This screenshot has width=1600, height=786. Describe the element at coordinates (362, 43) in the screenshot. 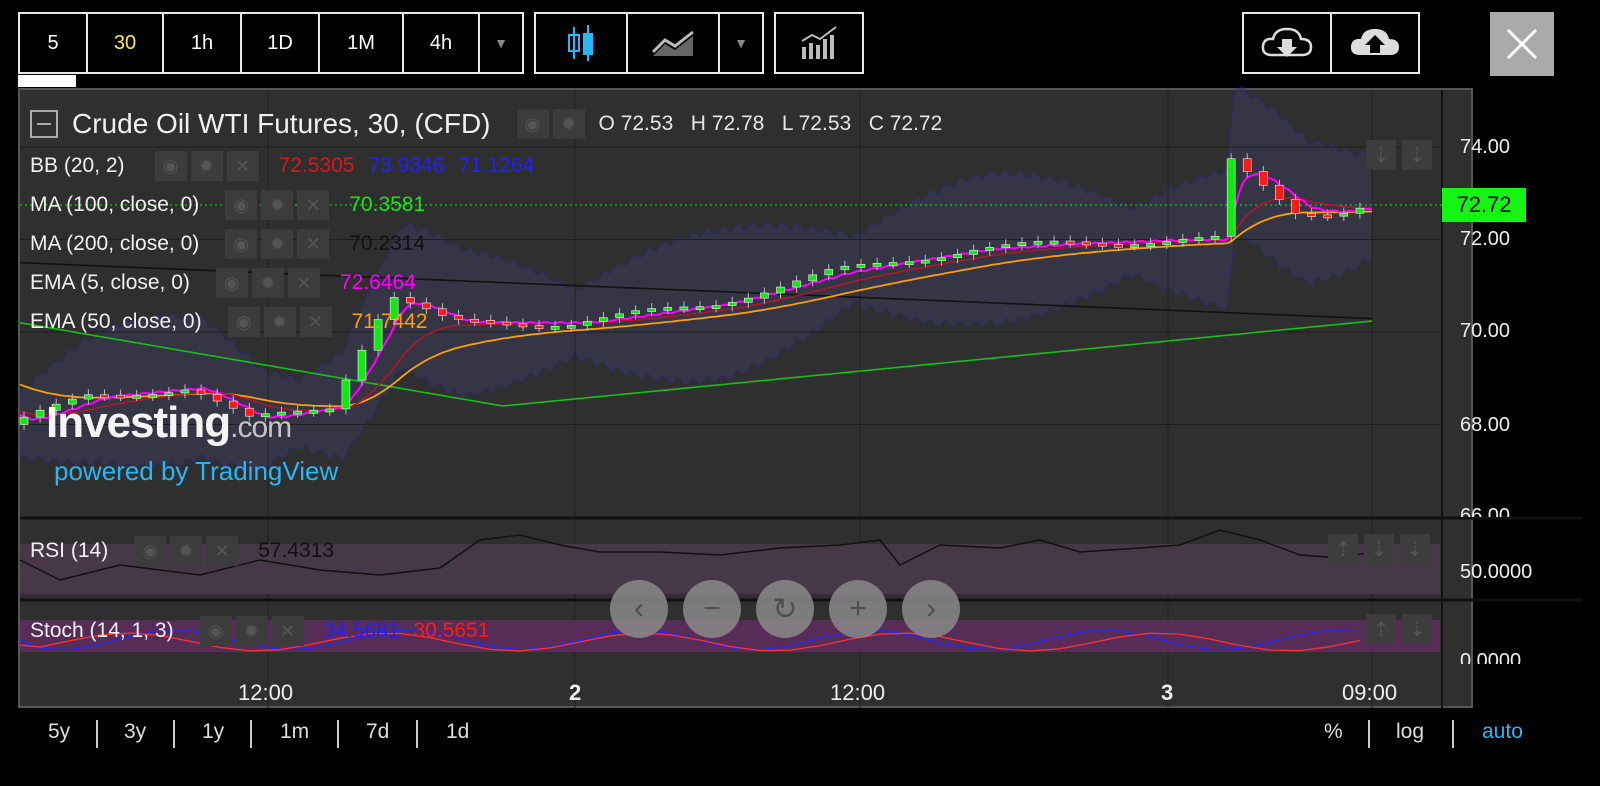

I see `interval-1m: 1M` at that location.